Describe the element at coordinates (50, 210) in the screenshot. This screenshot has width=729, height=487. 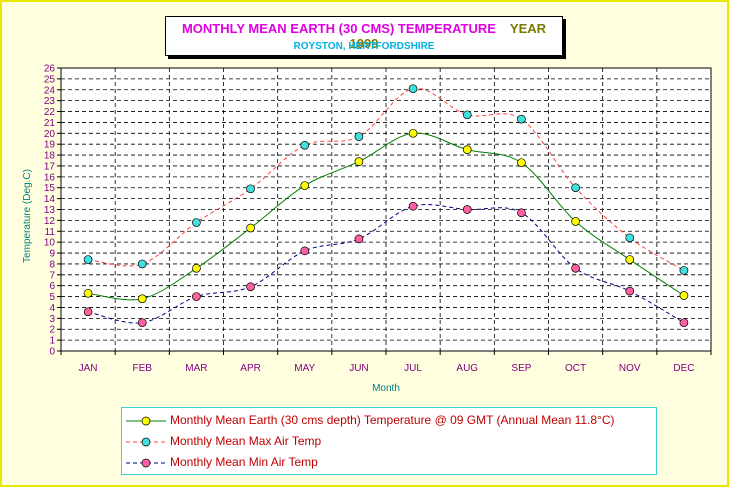
I see `y-tick-label: 13` at that location.